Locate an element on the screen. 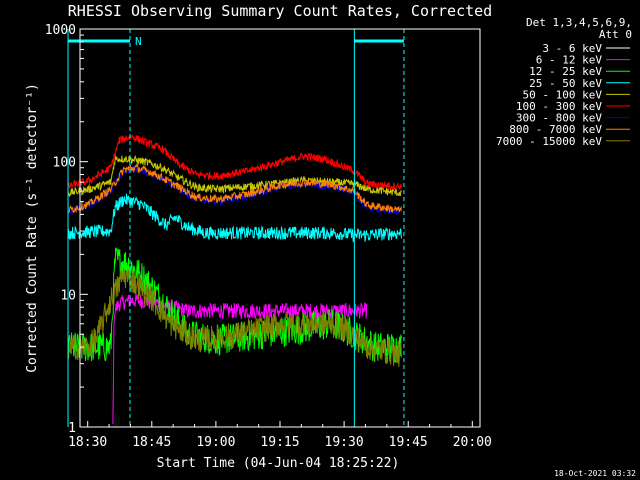 This screenshot has width=640, height=480. y-axis-label: Corrected Count Rate (s⁻¹ detector⁻¹) is located at coordinates (32, 228).